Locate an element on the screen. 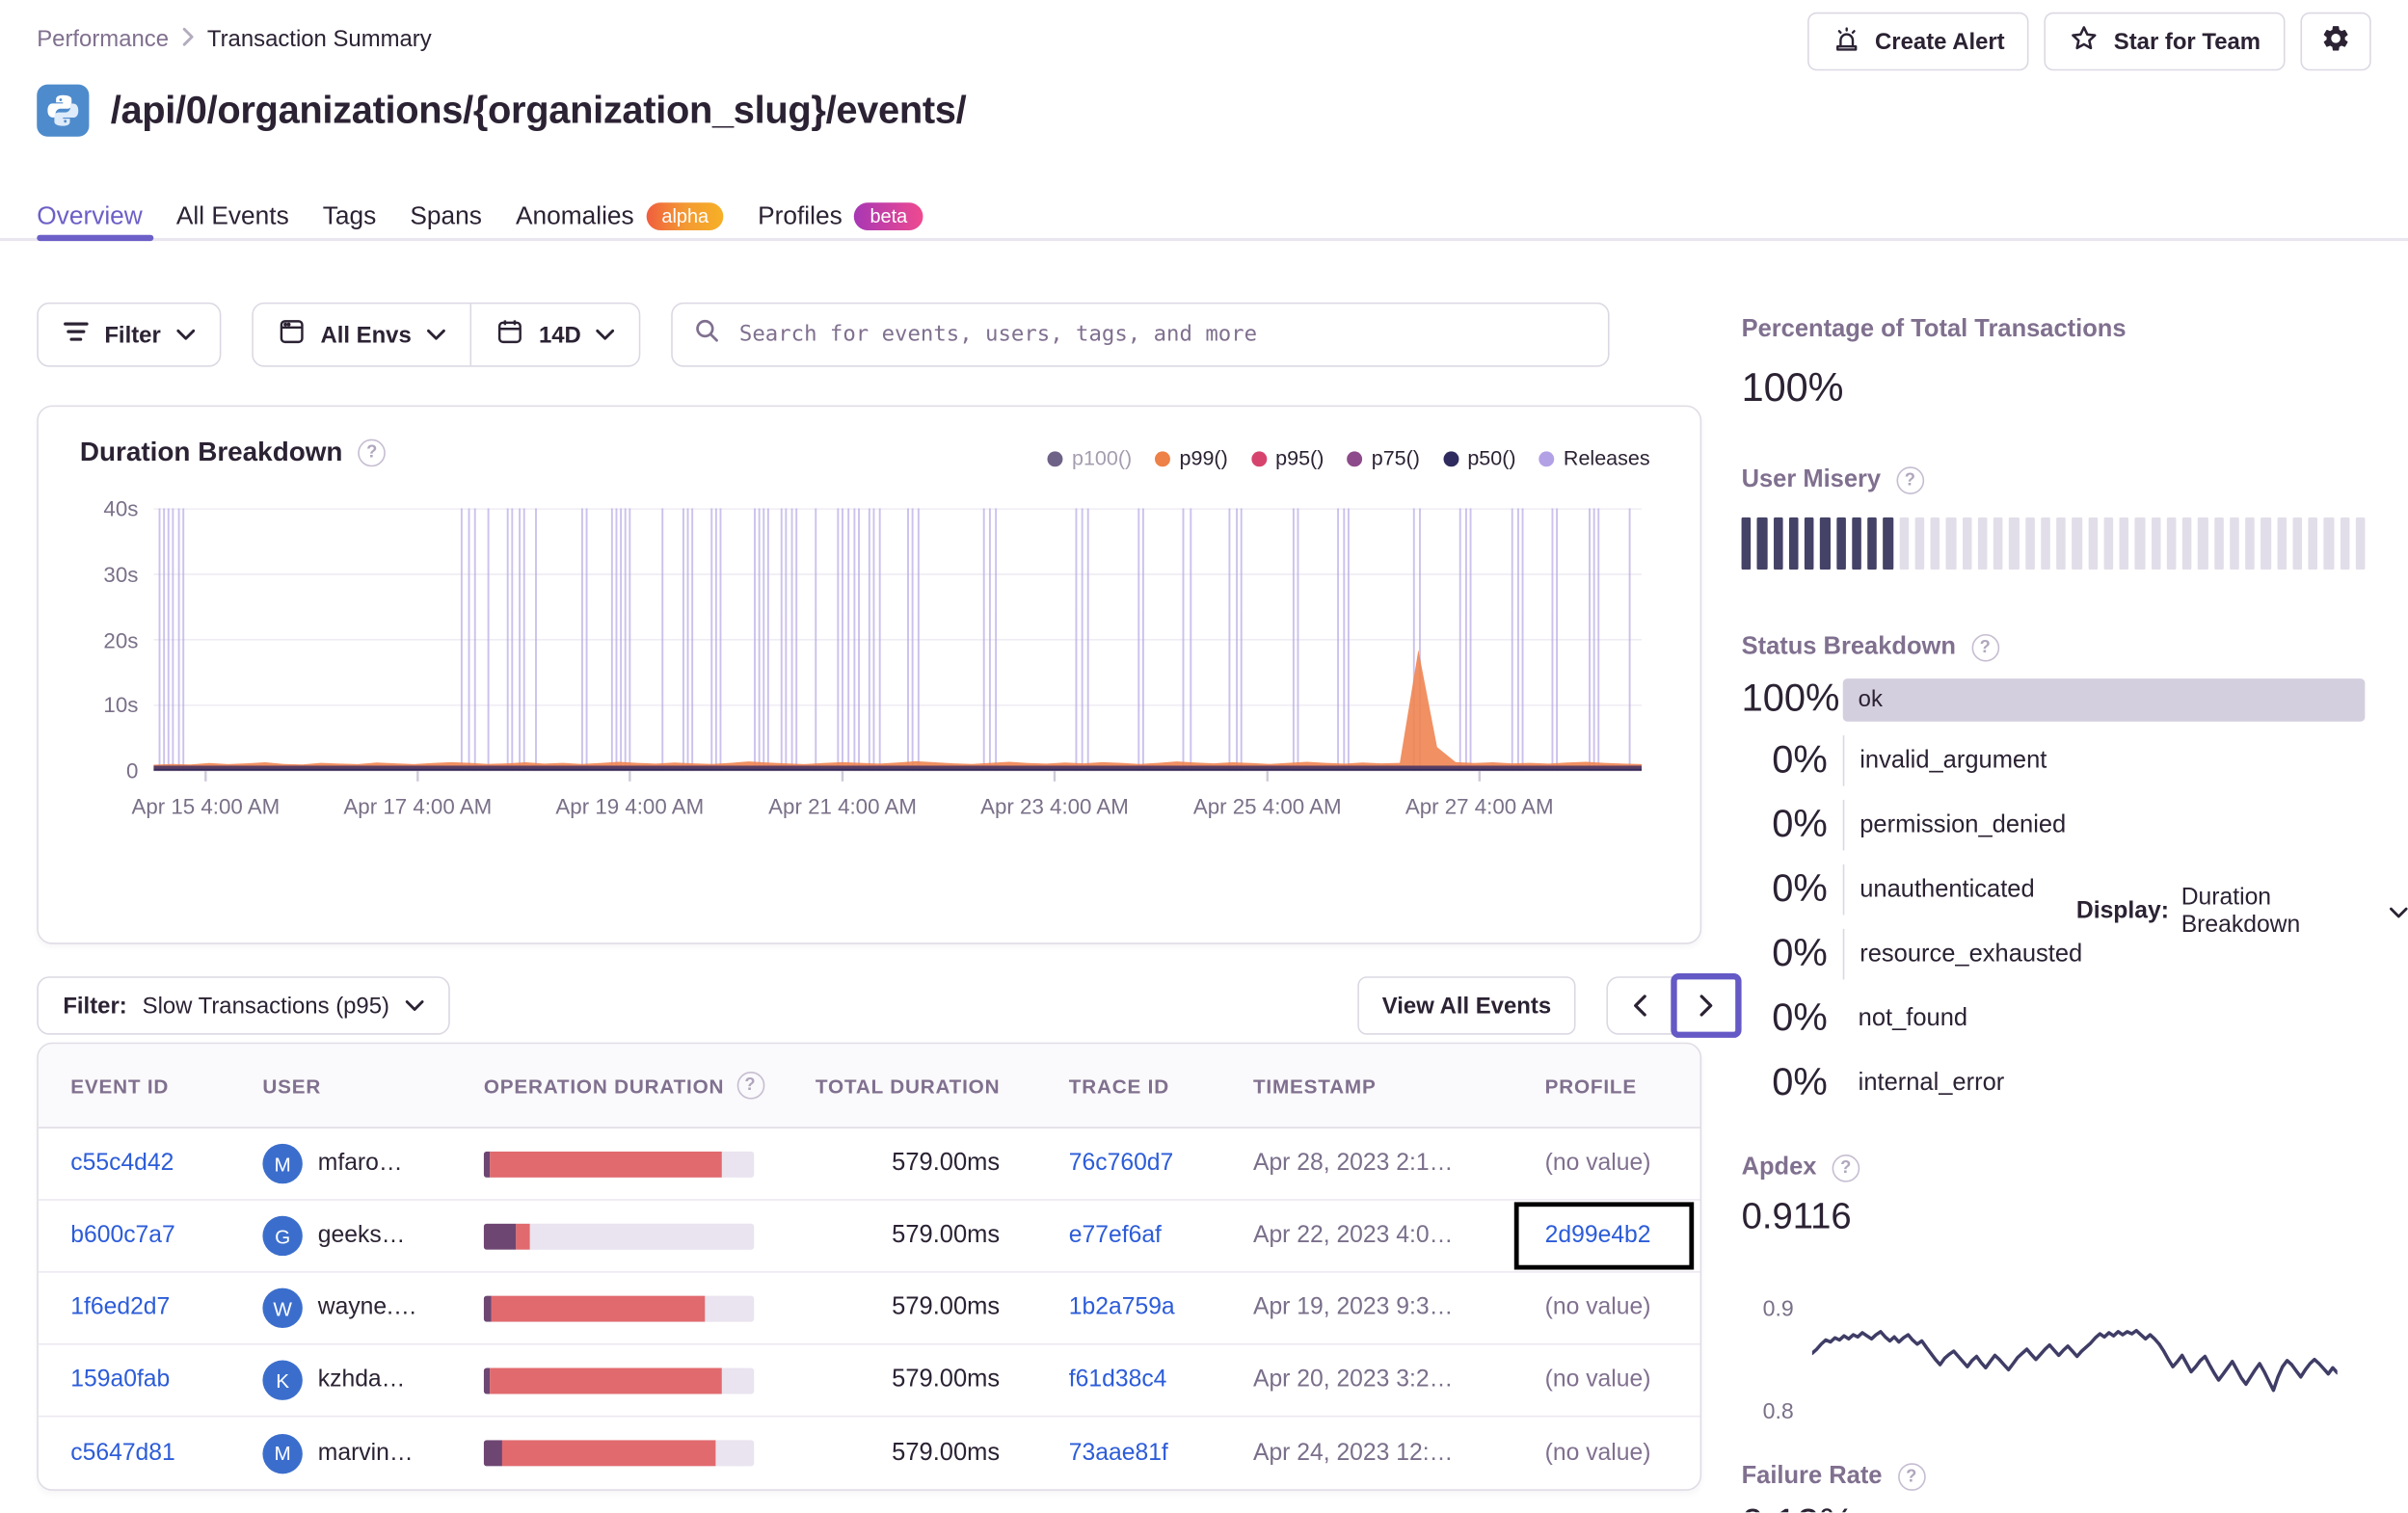 Image resolution: width=2408 pixels, height=1513 pixels. x-axis-tick: Apr 19 4:00 AM is located at coordinates (630, 806).